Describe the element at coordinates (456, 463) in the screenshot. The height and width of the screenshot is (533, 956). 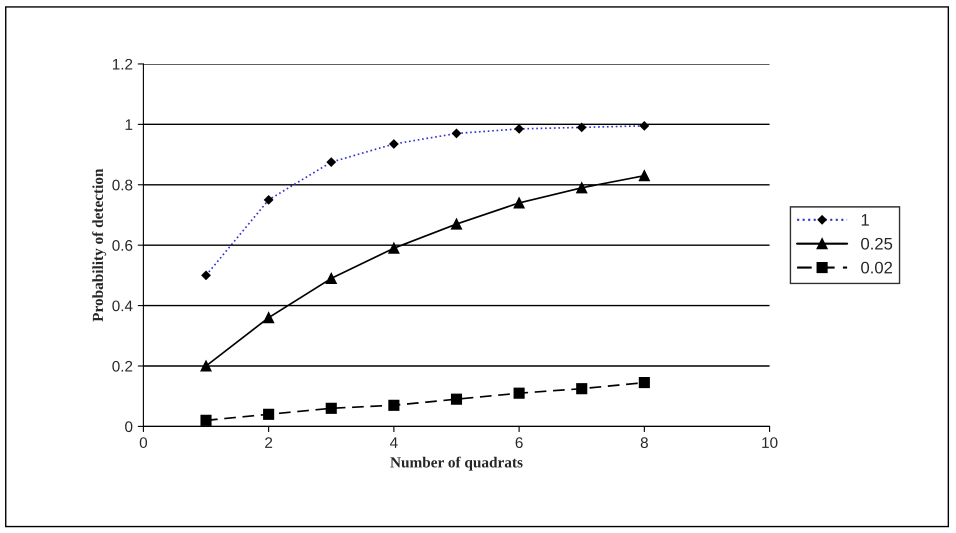
I see `x-axis-title: Number of quadrats` at that location.